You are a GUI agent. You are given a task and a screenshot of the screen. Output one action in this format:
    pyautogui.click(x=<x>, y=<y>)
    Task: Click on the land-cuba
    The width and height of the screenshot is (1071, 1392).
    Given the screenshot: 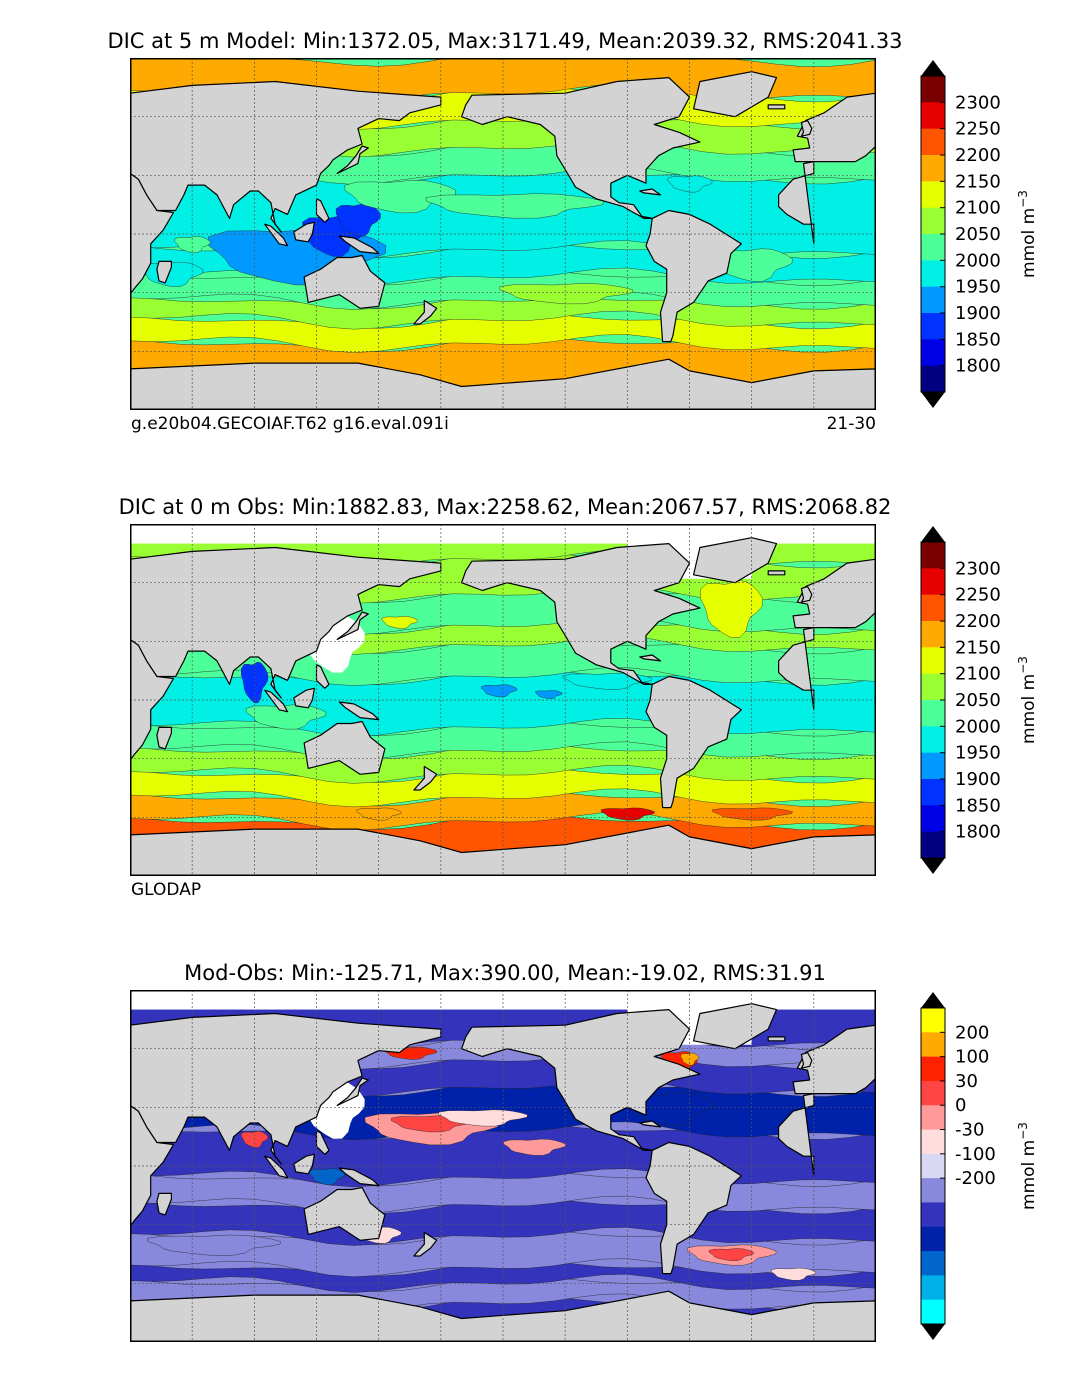 What is the action you would take?
    pyautogui.click(x=650, y=658)
    